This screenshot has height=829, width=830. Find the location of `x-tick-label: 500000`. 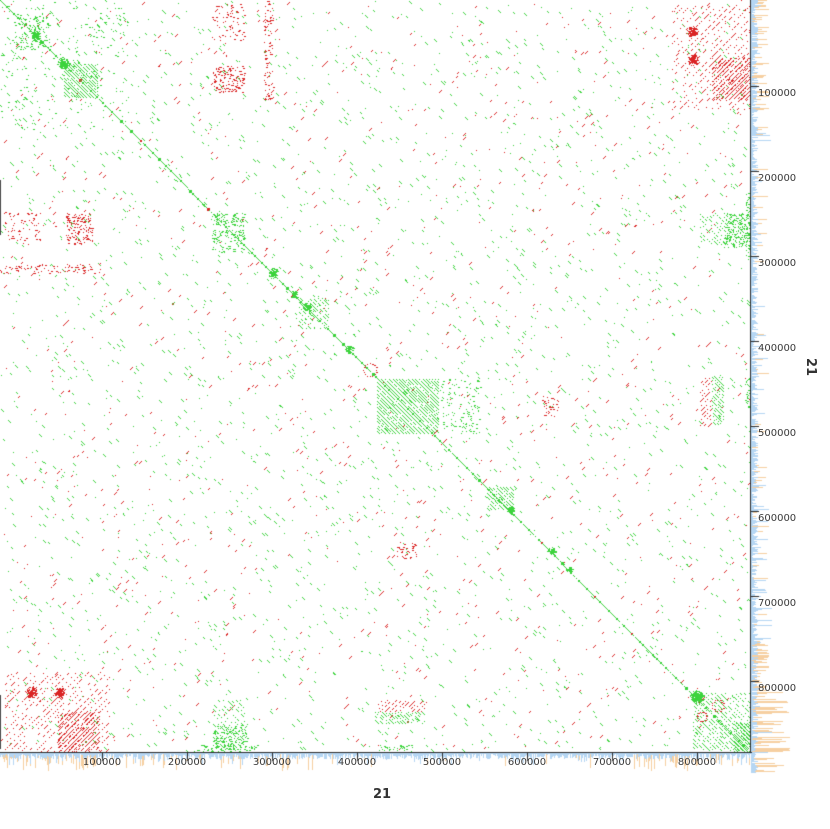

x-tick-label: 500000 is located at coordinates (442, 762).